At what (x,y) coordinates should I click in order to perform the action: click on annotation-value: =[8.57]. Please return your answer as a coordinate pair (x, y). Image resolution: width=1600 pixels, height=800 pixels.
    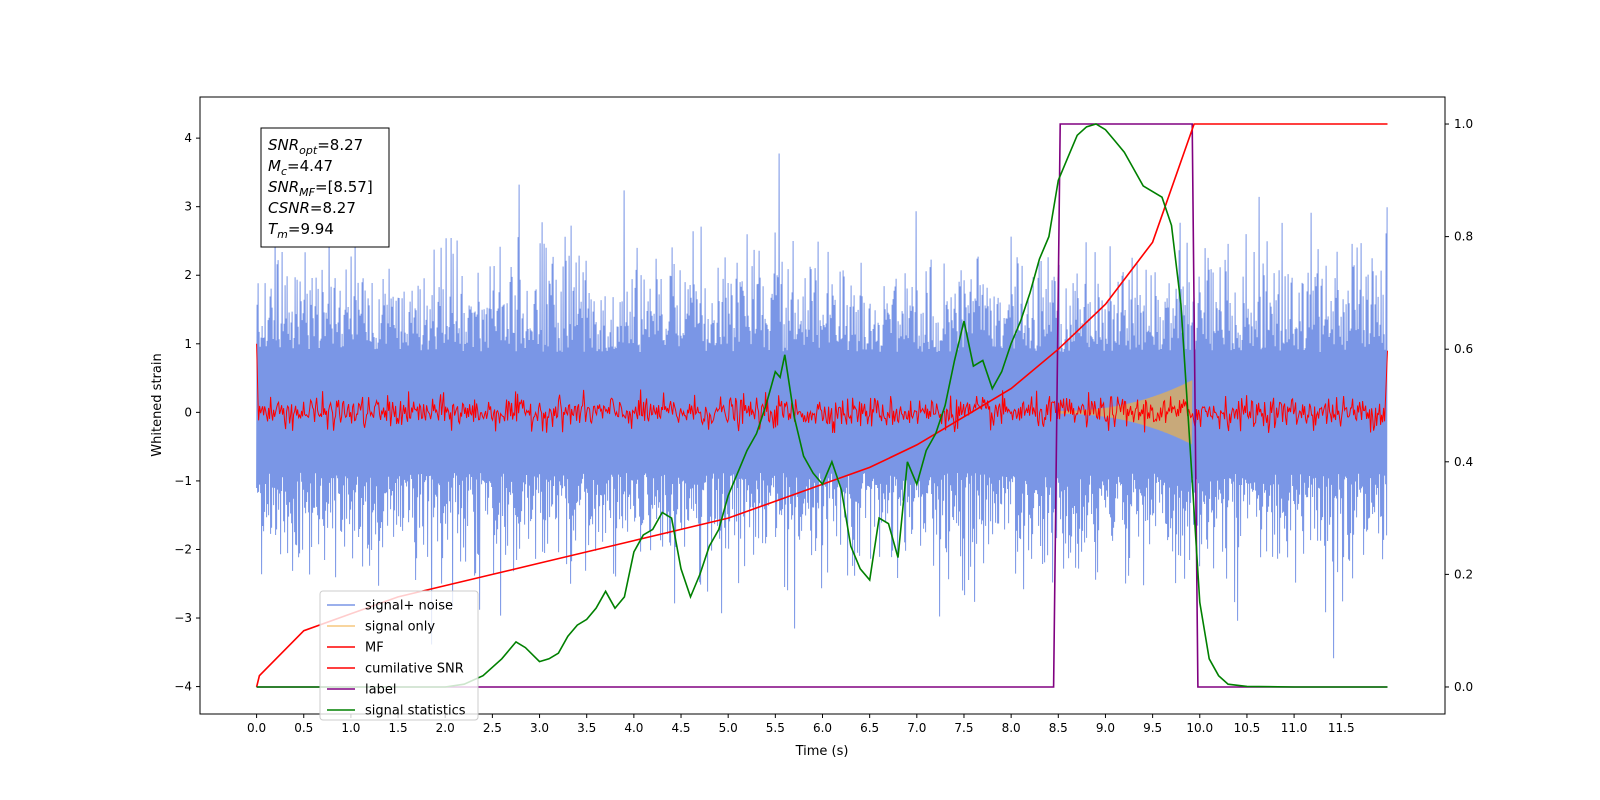
    Looking at the image, I should click on (344, 187).